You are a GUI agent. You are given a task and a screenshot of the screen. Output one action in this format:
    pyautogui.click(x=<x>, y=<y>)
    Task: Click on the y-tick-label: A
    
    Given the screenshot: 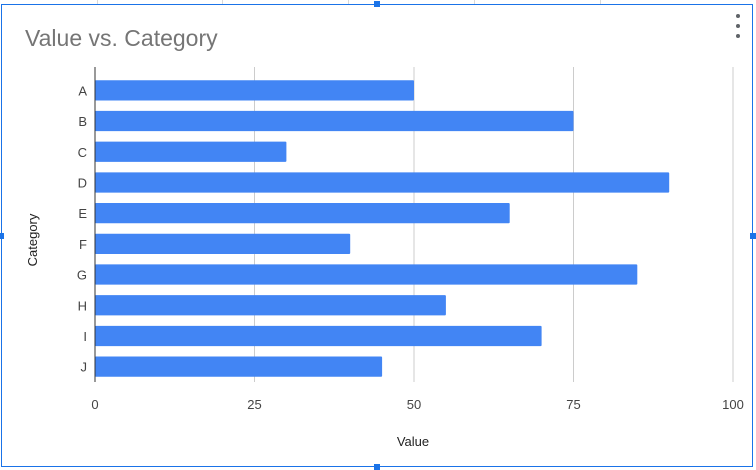 What is the action you would take?
    pyautogui.click(x=82, y=90)
    